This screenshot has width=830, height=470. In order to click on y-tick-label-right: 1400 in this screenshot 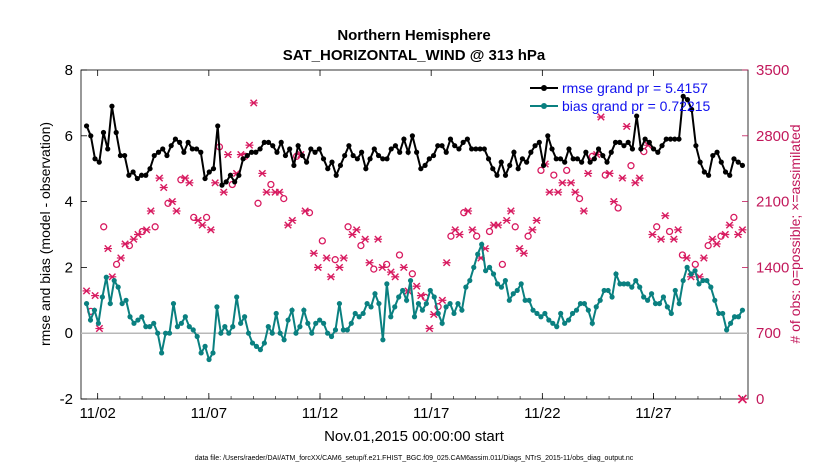, I will do `click(772, 267)`.